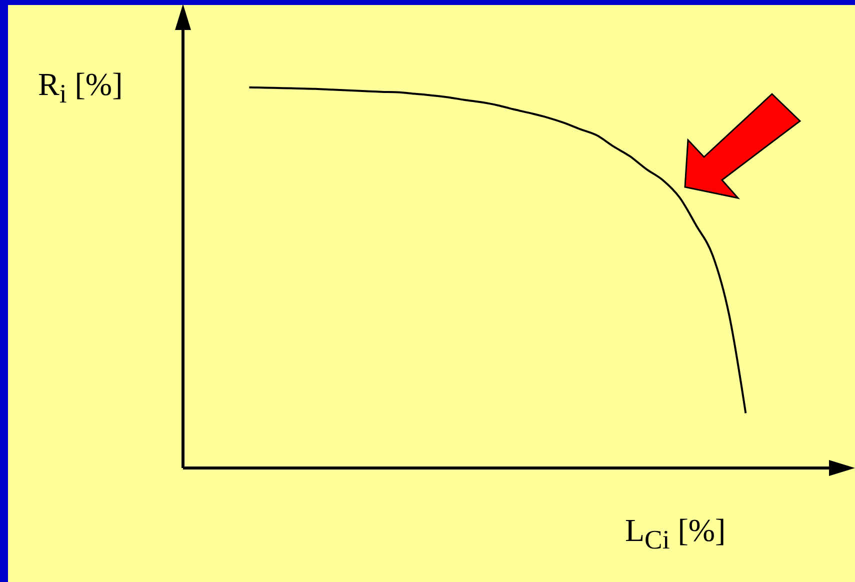 The image size is (855, 582). What do you see at coordinates (675, 534) in the screenshot?
I see `x-axis-title: L$_{Ci}$ [%]` at bounding box center [675, 534].